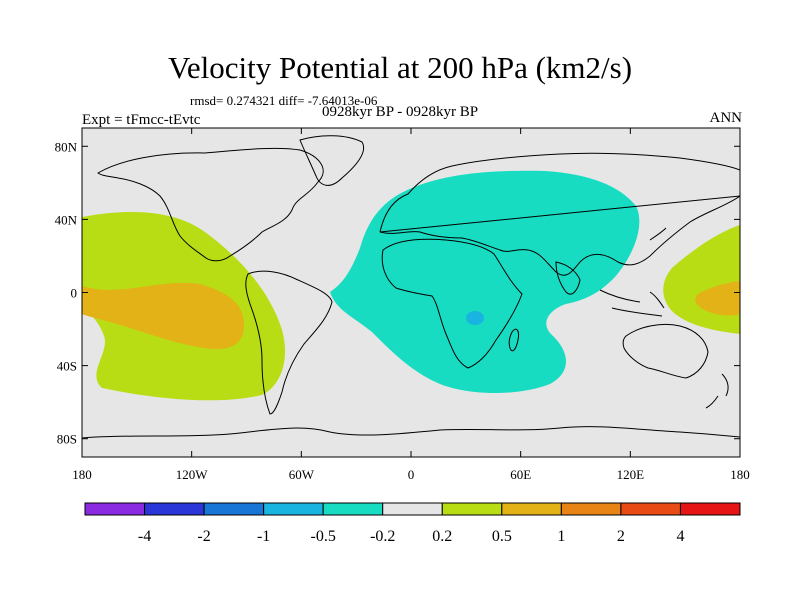 Image resolution: width=800 pixels, height=600 pixels. I want to click on x-tick-label: 60E, so click(520, 474).